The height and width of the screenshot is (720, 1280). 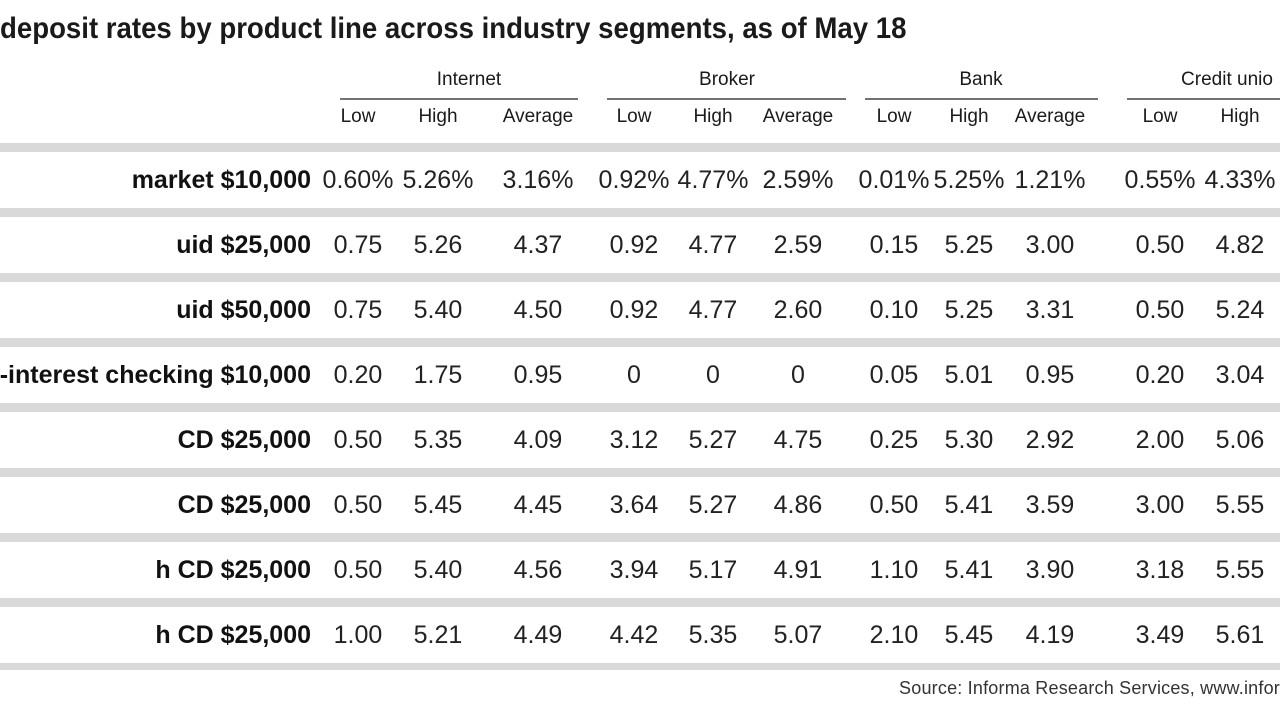 What do you see at coordinates (969, 570) in the screenshot?
I see `cell-r6-c7: 5.41` at bounding box center [969, 570].